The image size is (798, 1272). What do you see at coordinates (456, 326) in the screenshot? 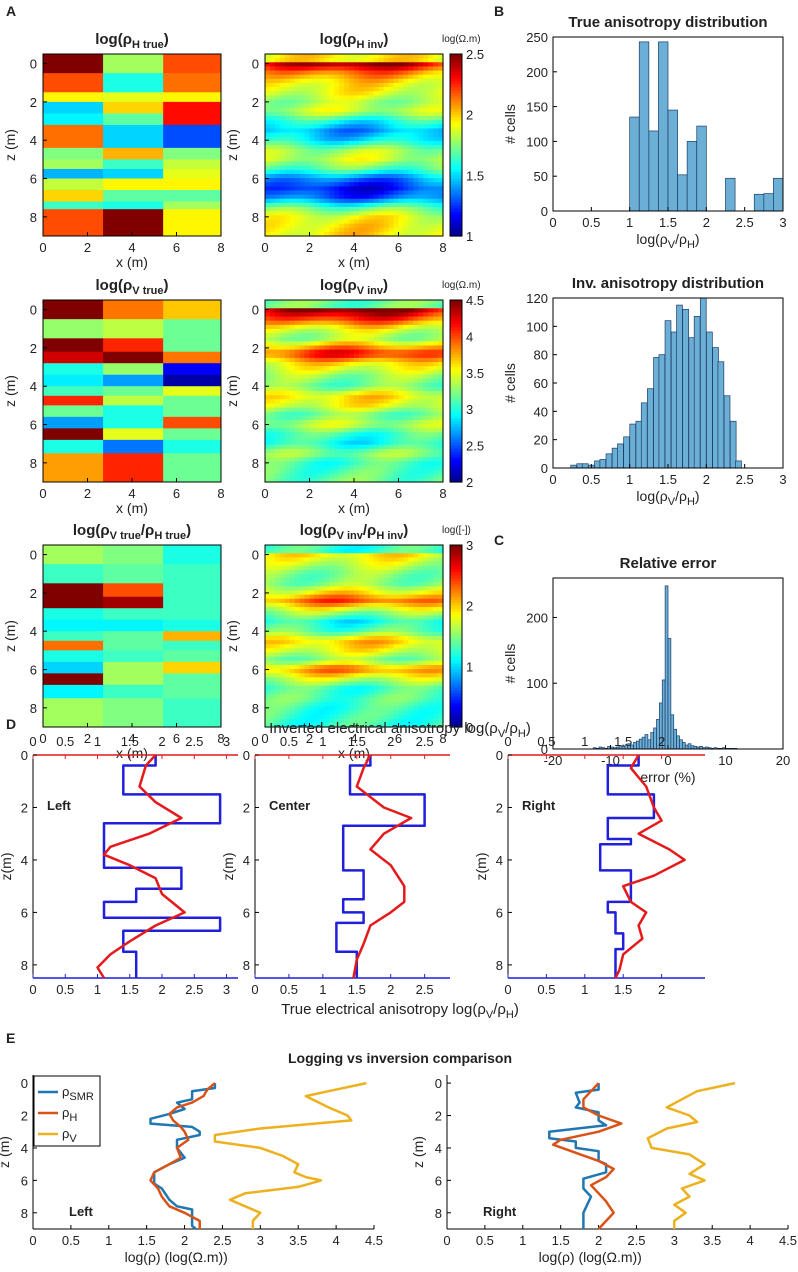
I see `colorbar-swatch` at bounding box center [456, 326].